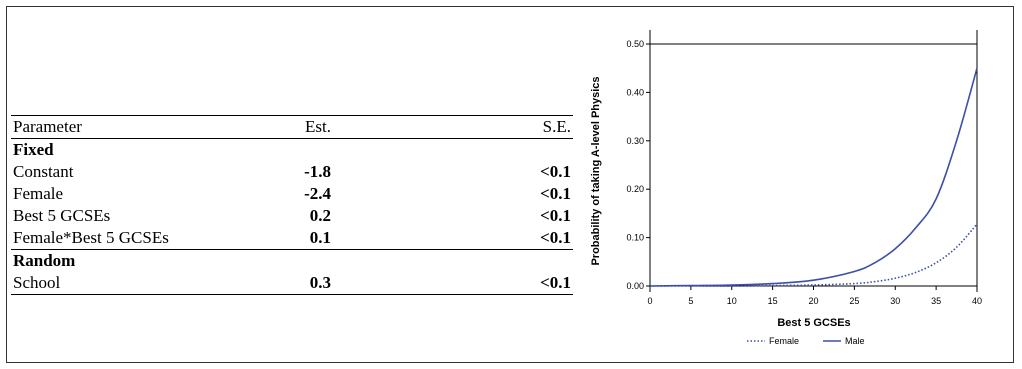  Describe the element at coordinates (854, 301) in the screenshot. I see `x-tick-label: 25` at that location.